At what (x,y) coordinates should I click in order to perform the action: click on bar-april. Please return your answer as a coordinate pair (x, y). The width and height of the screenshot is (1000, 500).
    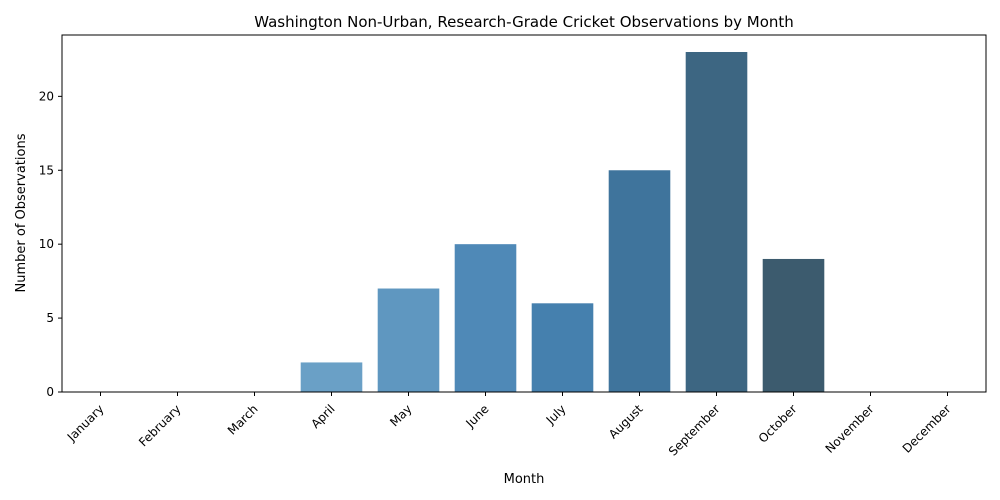
    Looking at the image, I should click on (331, 377).